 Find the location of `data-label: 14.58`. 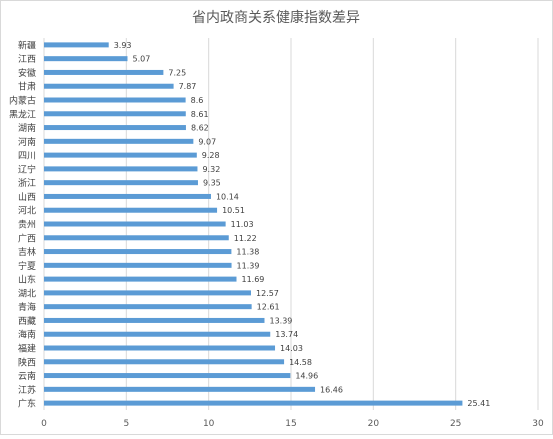

data-label: 14.58 is located at coordinates (300, 362).